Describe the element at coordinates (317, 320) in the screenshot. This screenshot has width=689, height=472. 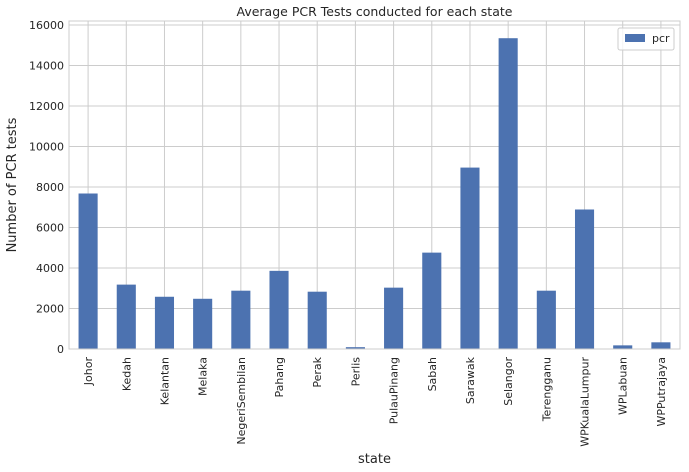
I see `bar-perak` at that location.